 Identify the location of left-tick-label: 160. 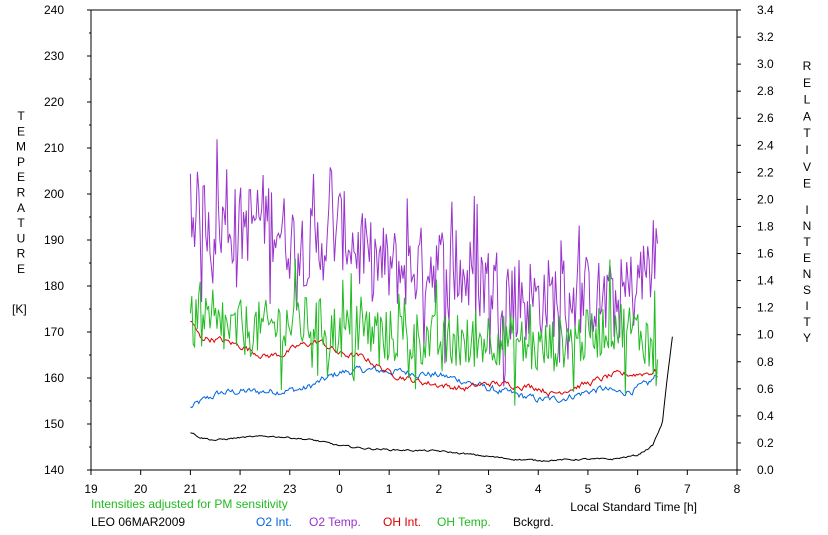
(54, 378).